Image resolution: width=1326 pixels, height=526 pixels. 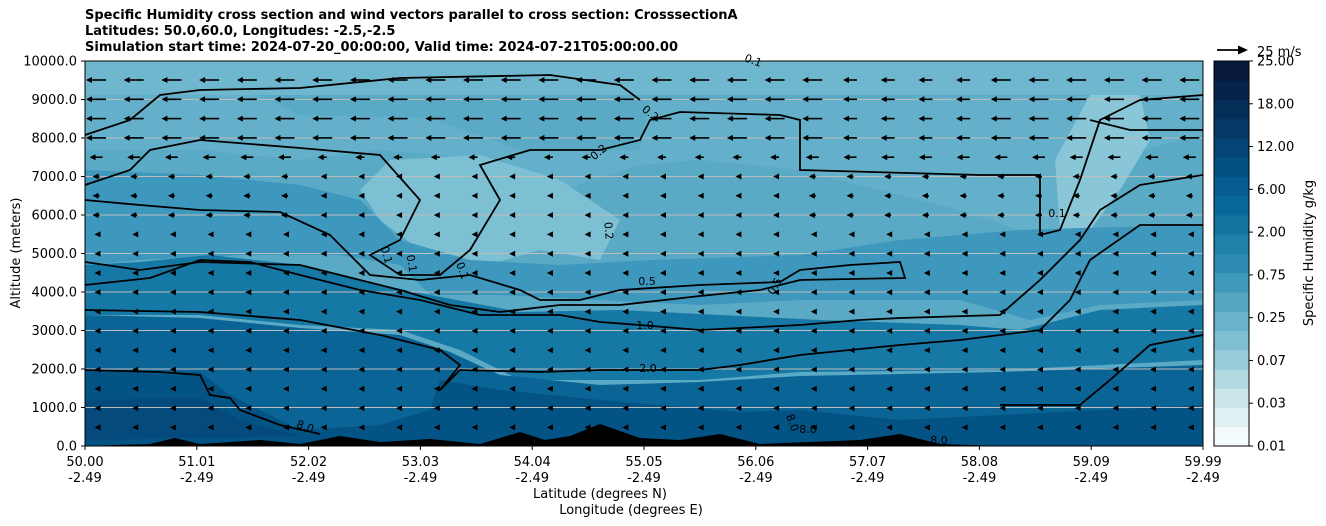 What do you see at coordinates (16, 253) in the screenshot?
I see `y-axis-label: Altitude (meters)` at bounding box center [16, 253].